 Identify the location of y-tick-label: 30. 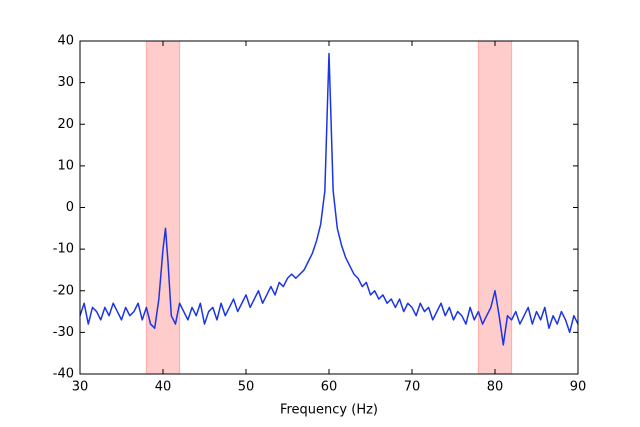
(65, 82).